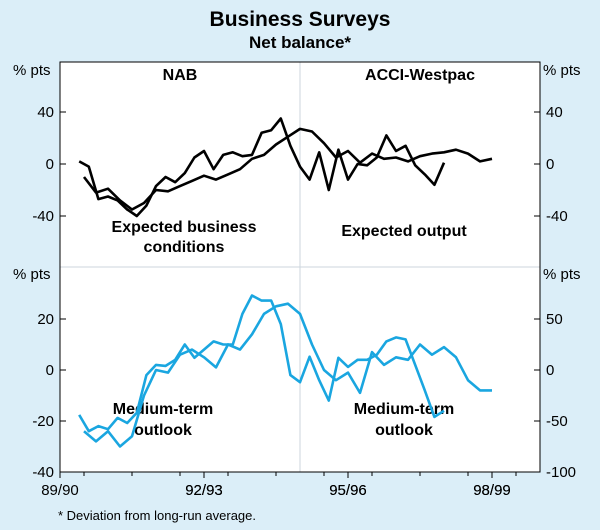  What do you see at coordinates (404, 409) in the screenshot?
I see `annotation-acci-medium-term-line1: Medium-term` at bounding box center [404, 409].